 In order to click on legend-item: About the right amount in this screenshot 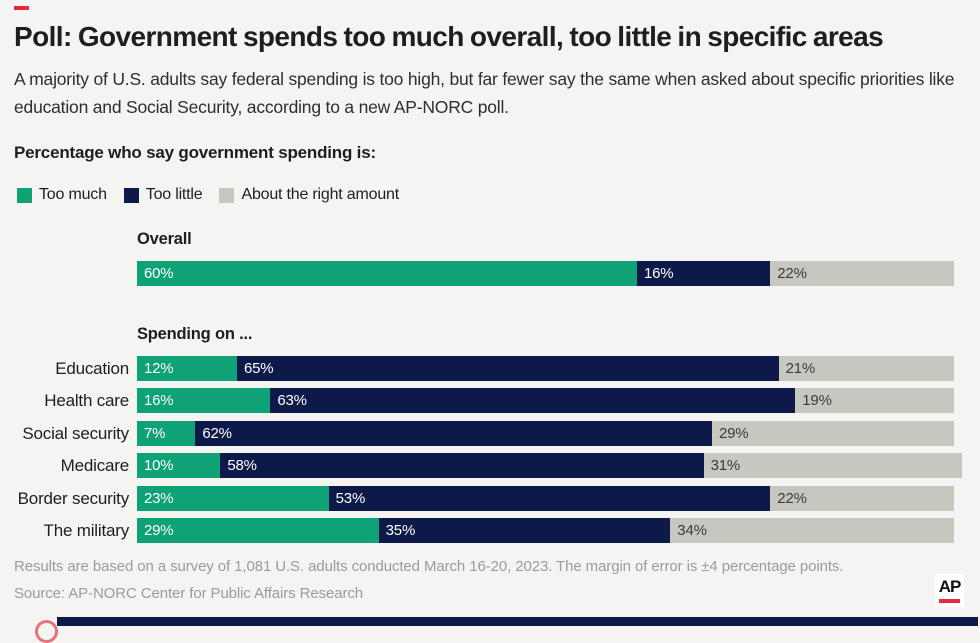, I will do `click(309, 195)`.